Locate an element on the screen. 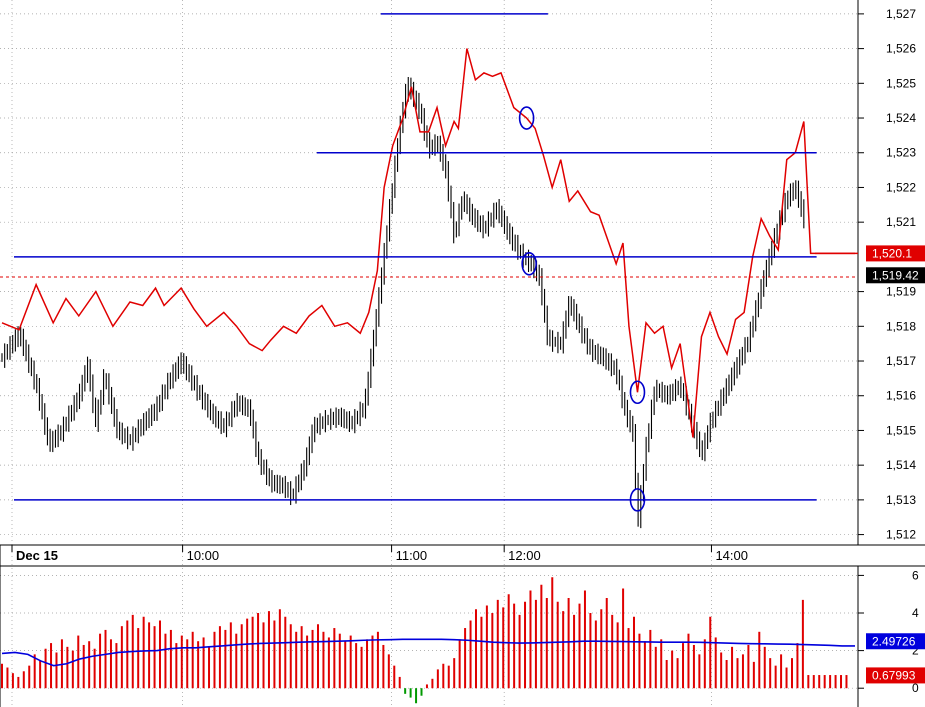 This screenshot has width=925, height=707. price-label-bg is located at coordinates (895, 275).